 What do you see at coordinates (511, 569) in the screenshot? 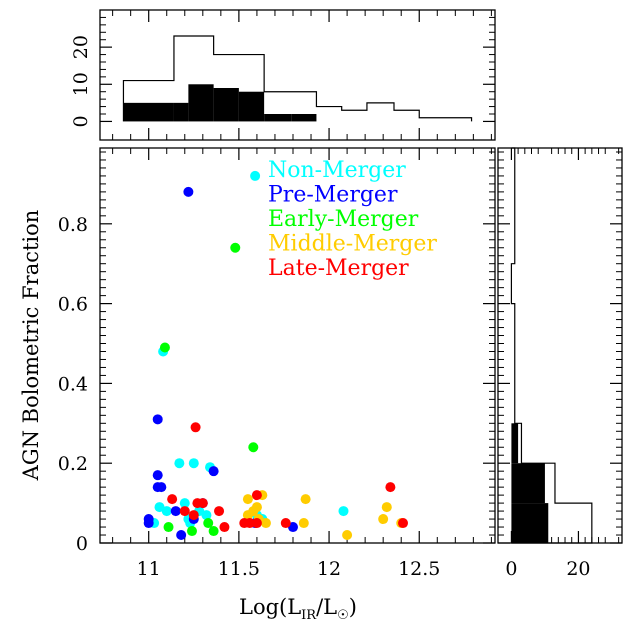
I see `right-x-tick-label: 0` at bounding box center [511, 569].